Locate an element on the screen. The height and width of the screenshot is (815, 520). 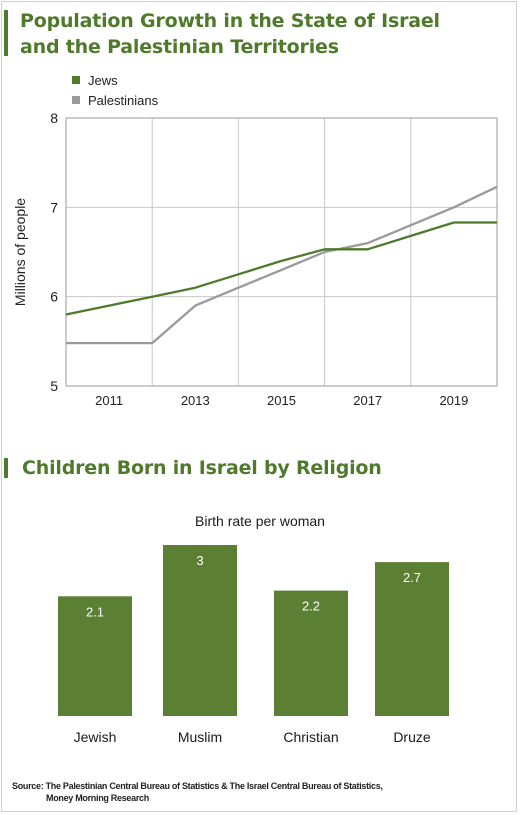
legend-swatch-jews is located at coordinates (76, 80).